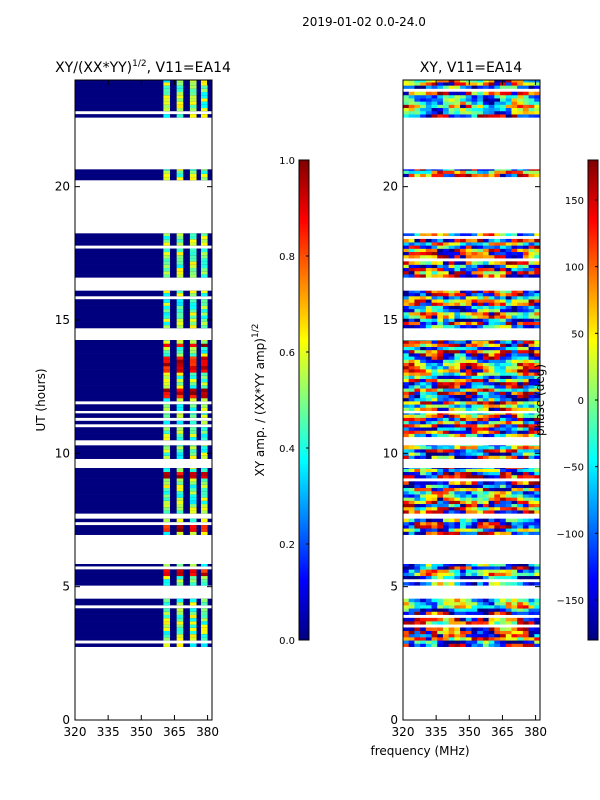 The image size is (600, 800). What do you see at coordinates (62, 453) in the screenshot?
I see `amplitude-ytick-label: 10` at bounding box center [62, 453].